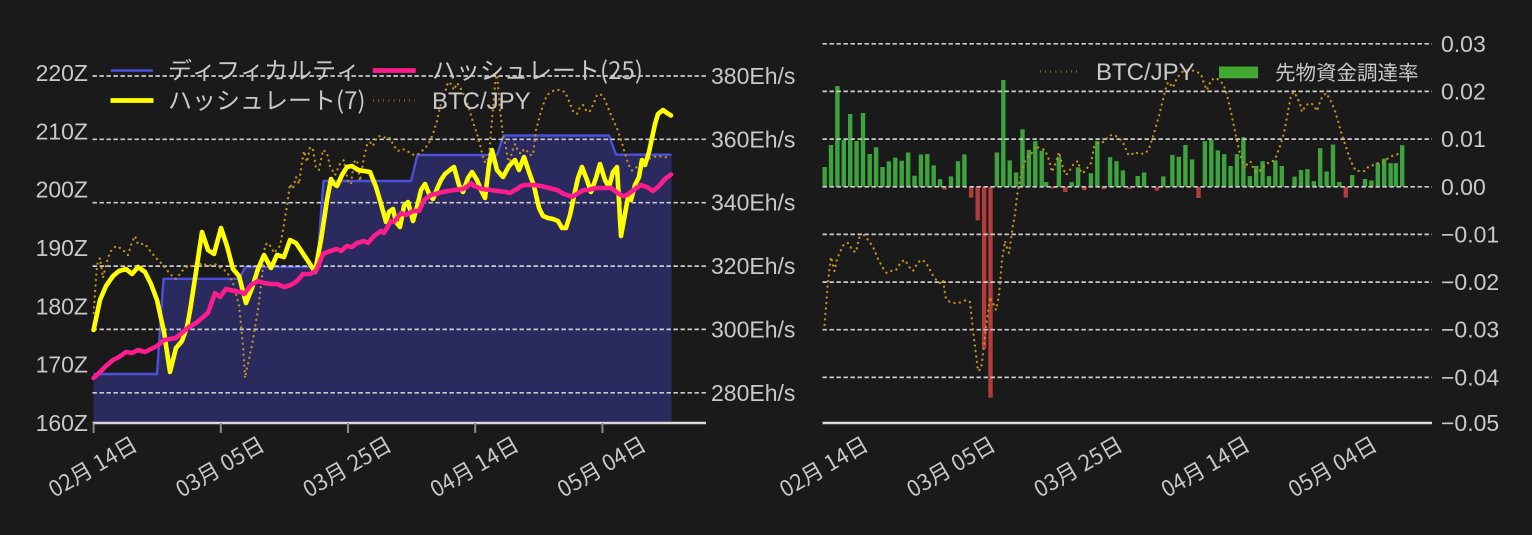  I want to click on svg-text: 220Z, so click(62, 73).